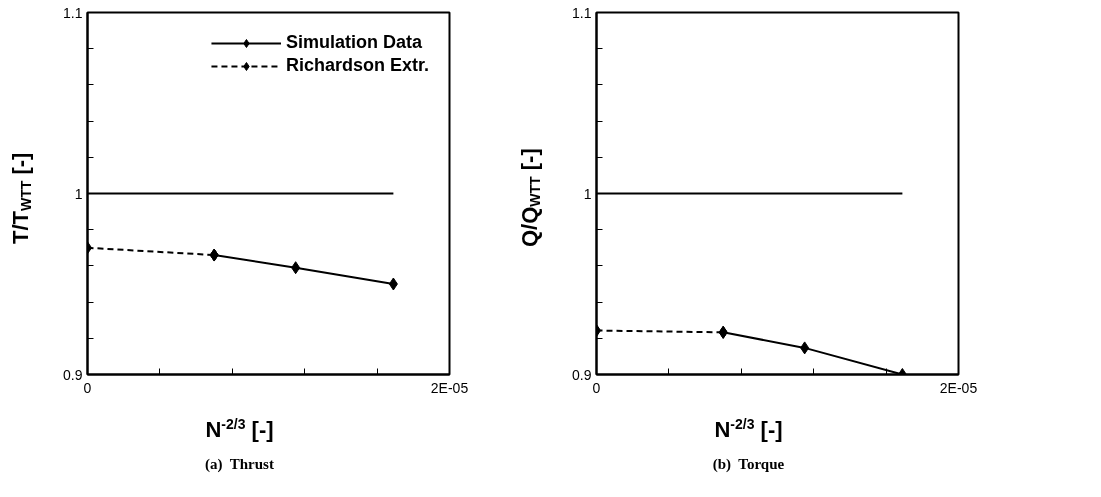  What do you see at coordinates (357, 65) in the screenshot?
I see `legend-label: Richardson Extr.` at bounding box center [357, 65].